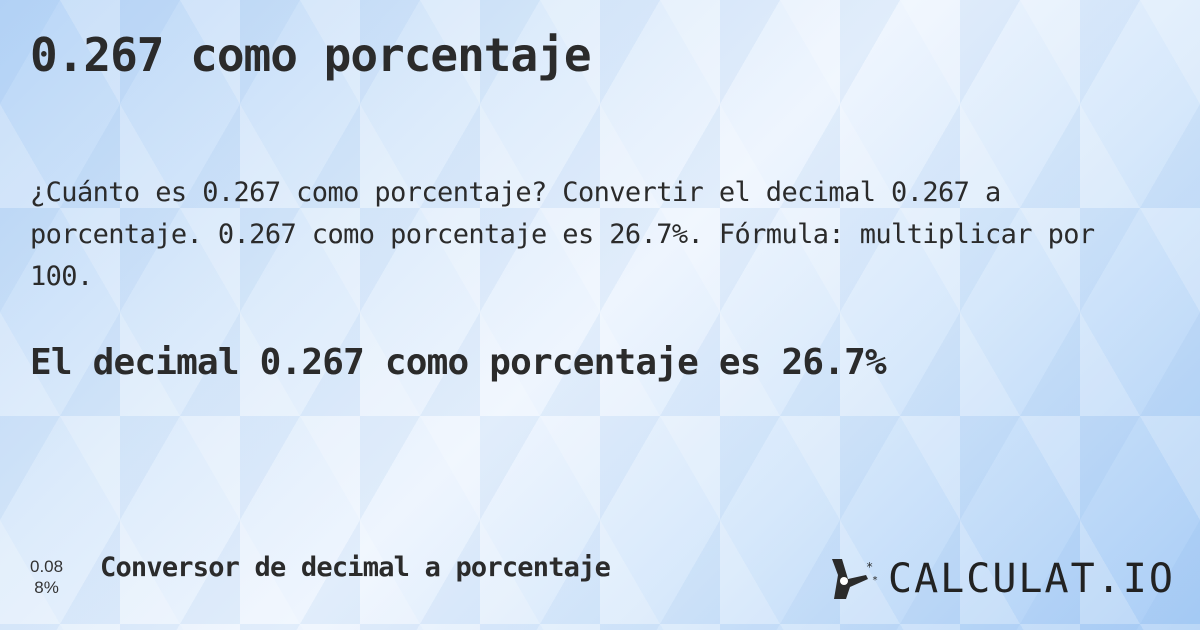  I want to click on mini-decimal: 0.08, so click(47, 566).